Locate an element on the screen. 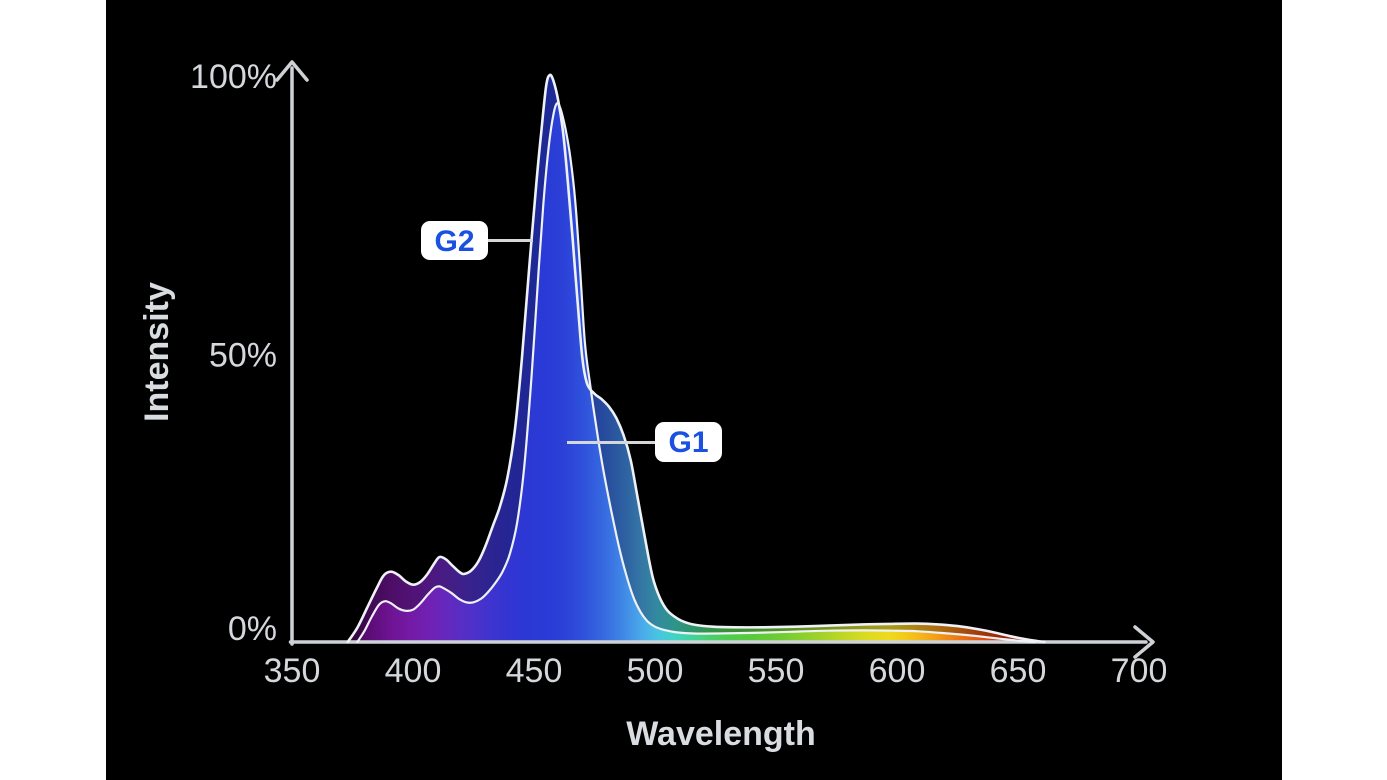  x-axis-title: Wavelength is located at coordinates (721, 734).